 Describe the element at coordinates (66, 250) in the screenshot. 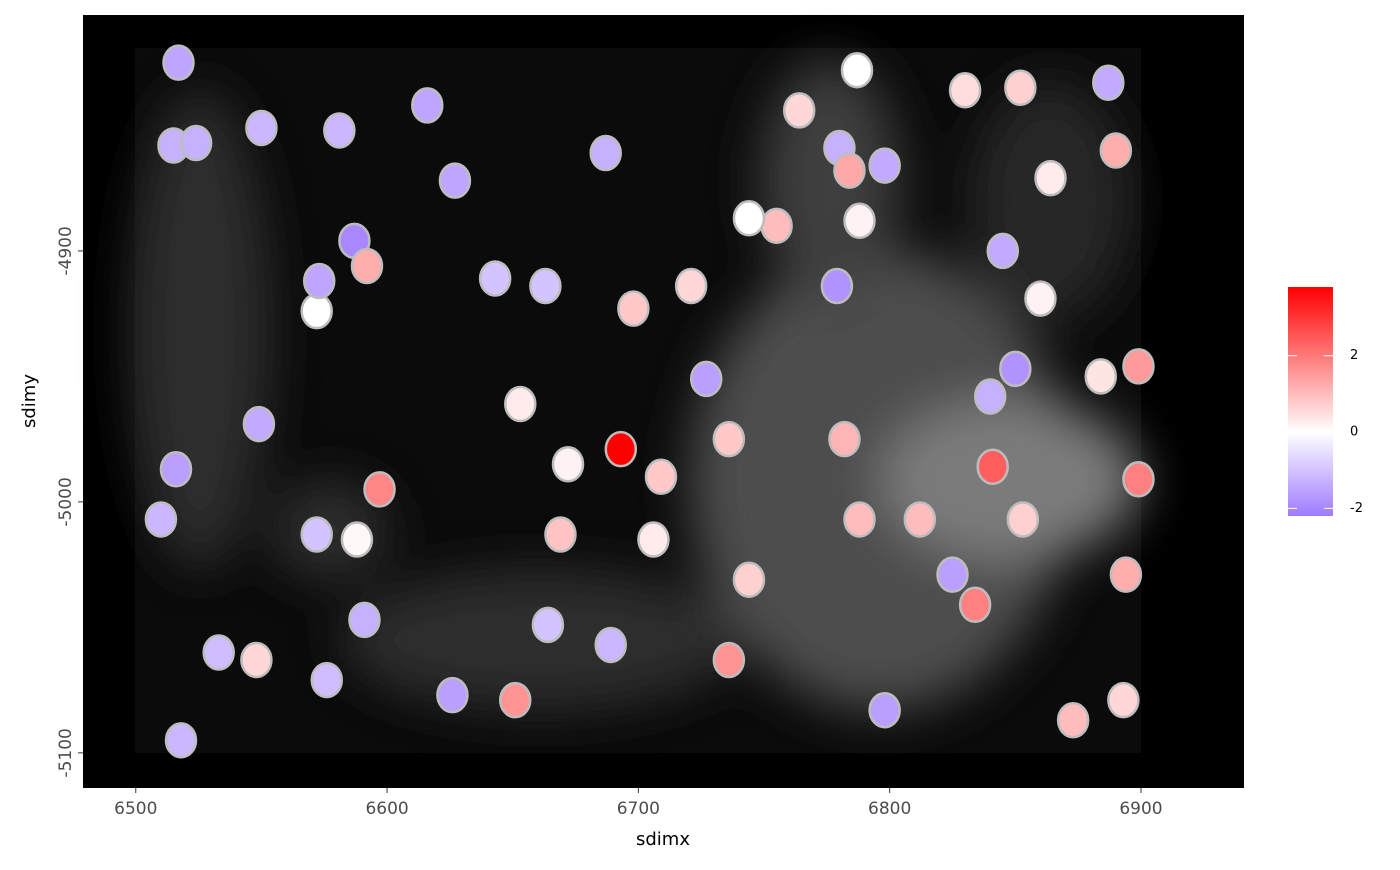

I see `y-tick-label: -4900` at that location.